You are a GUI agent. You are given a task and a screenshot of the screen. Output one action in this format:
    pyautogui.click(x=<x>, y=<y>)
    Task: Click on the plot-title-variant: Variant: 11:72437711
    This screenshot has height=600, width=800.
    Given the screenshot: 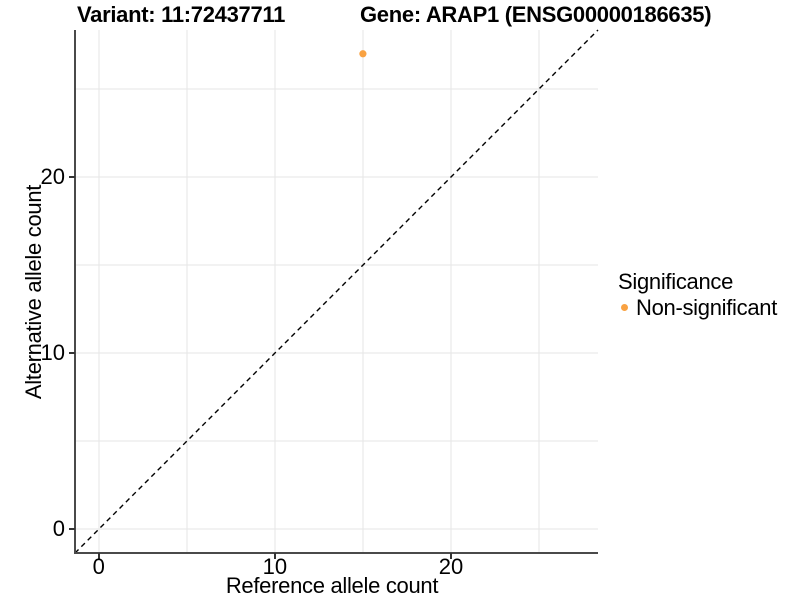 What is the action you would take?
    pyautogui.click(x=181, y=14)
    